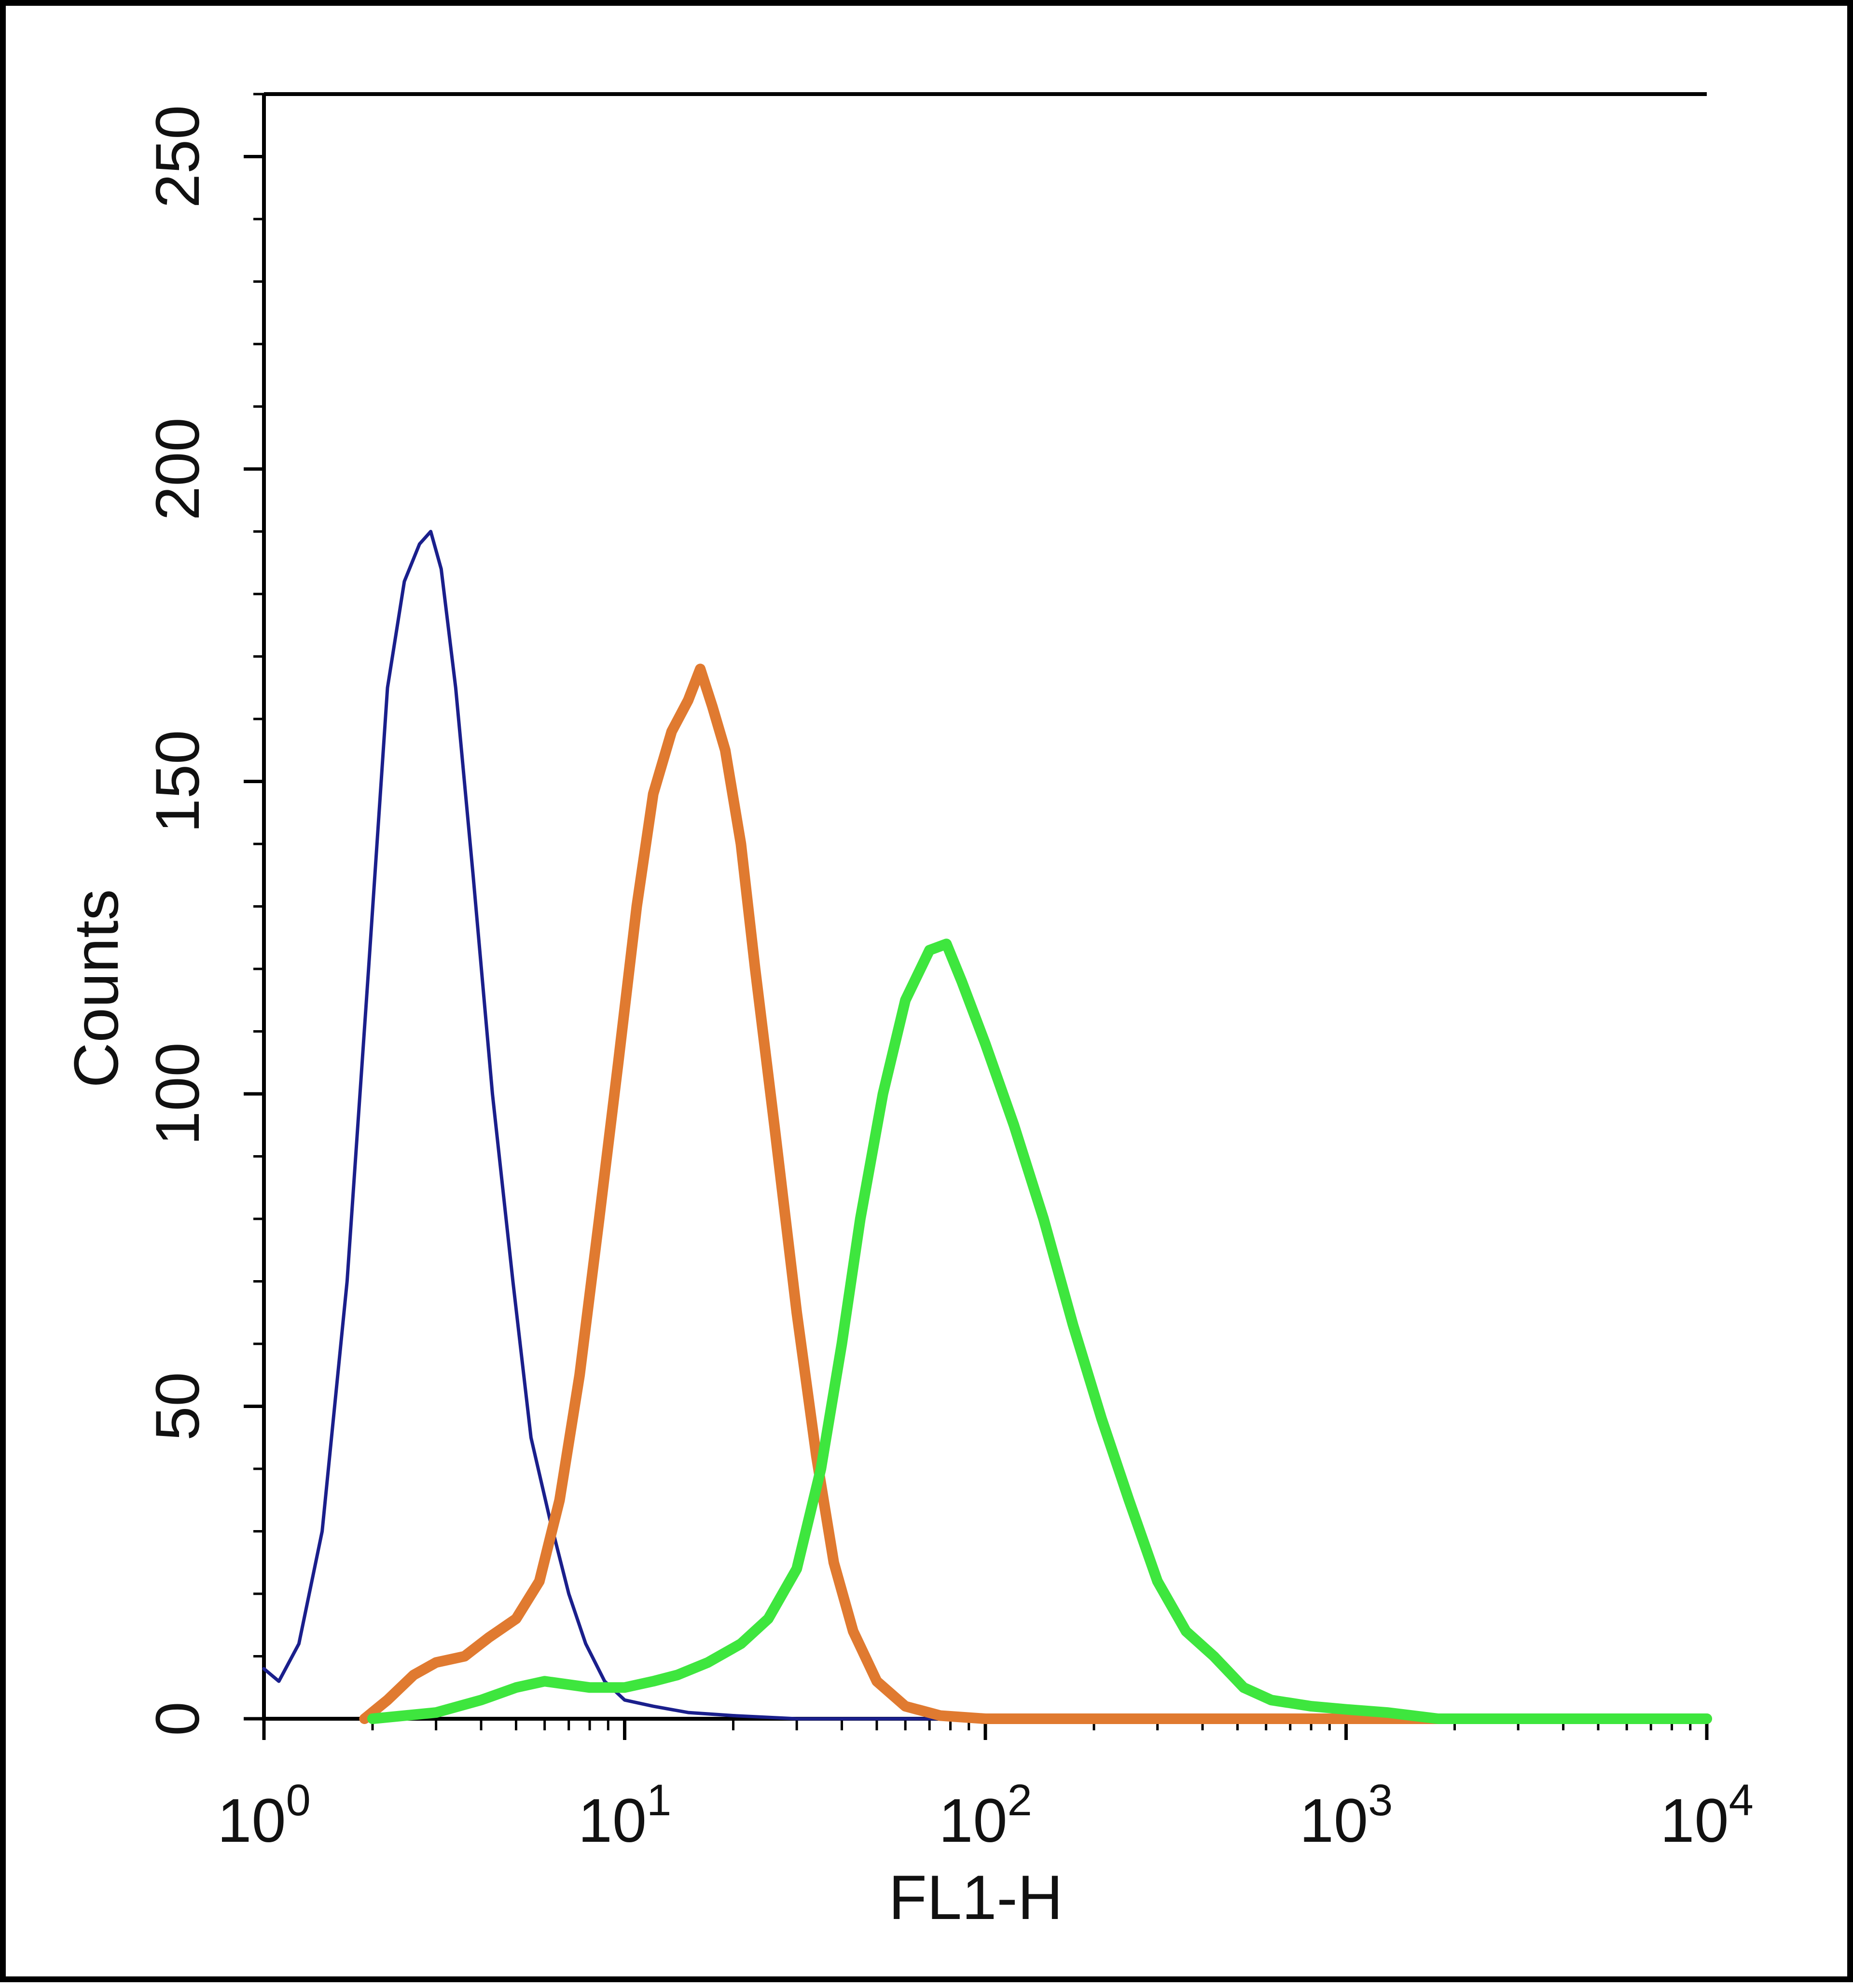 The width and height of the screenshot is (1853, 1988). I want to click on x-tick-label: 10³, so click(1346, 1815).